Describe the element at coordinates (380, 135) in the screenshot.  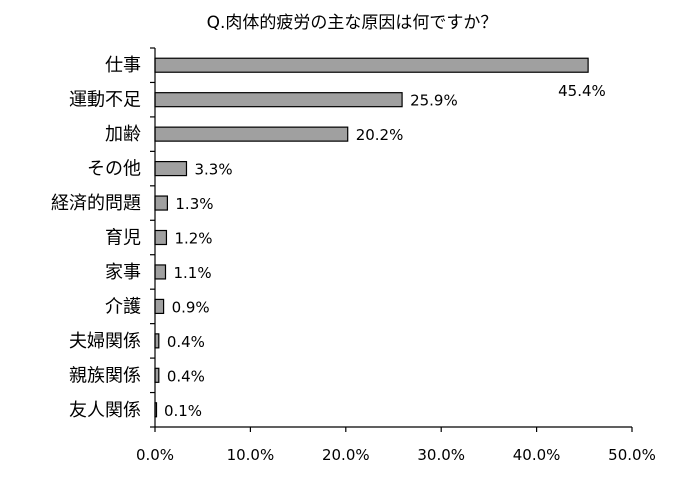
I see `data-label: 20.2%` at that location.